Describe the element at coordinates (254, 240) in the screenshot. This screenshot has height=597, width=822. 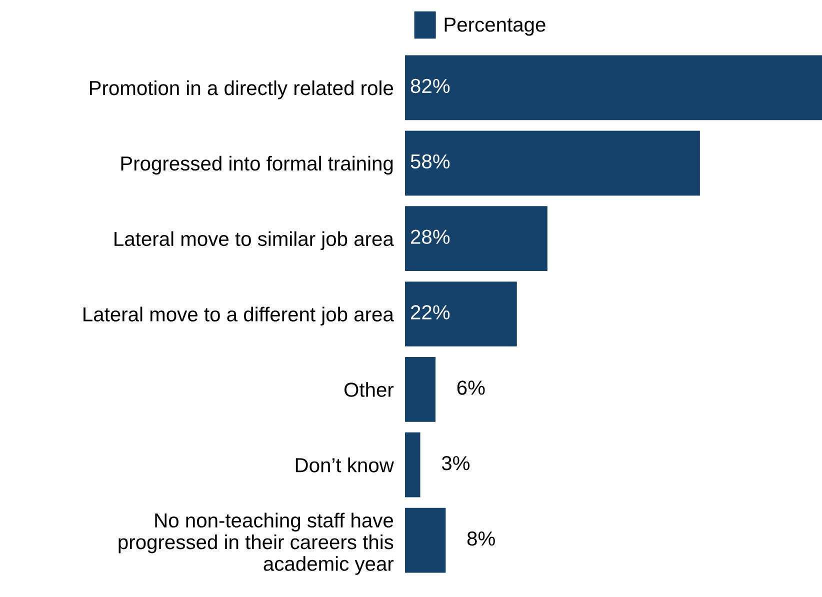
I see `y-tick-label: Lateral move to similar job area` at that location.